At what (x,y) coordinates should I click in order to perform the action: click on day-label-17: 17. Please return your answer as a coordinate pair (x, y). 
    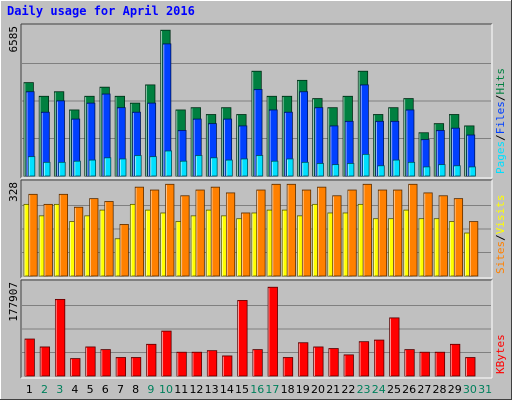
    Looking at the image, I should click on (272, 389).